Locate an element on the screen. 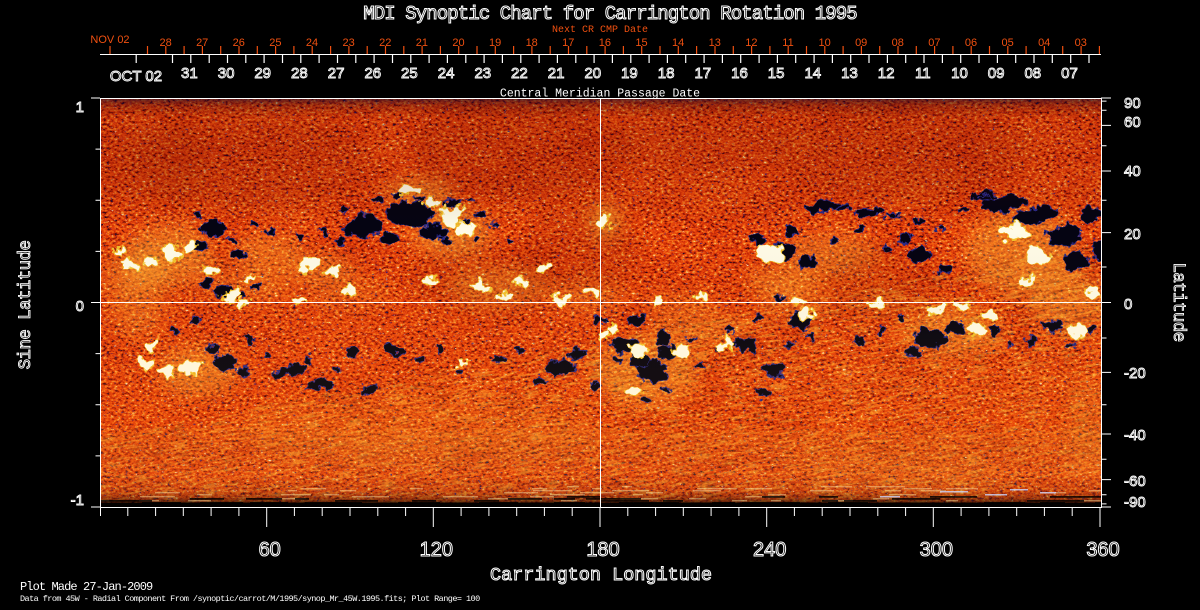 This screenshot has height=610, width=1200. svg-text: 300 is located at coordinates (936, 550).